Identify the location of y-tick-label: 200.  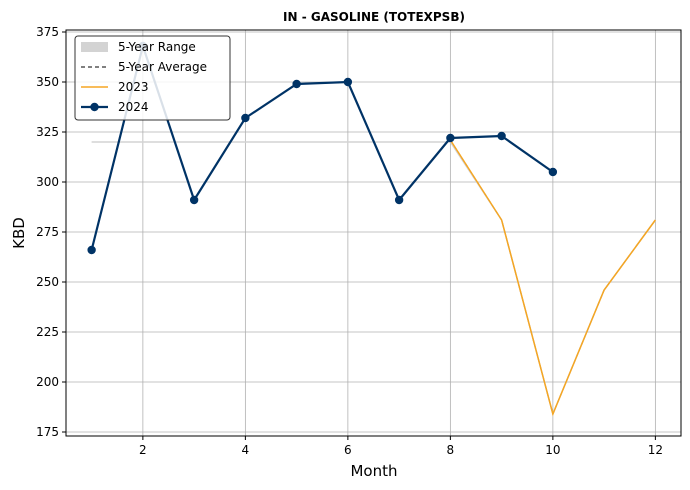
(47, 382).